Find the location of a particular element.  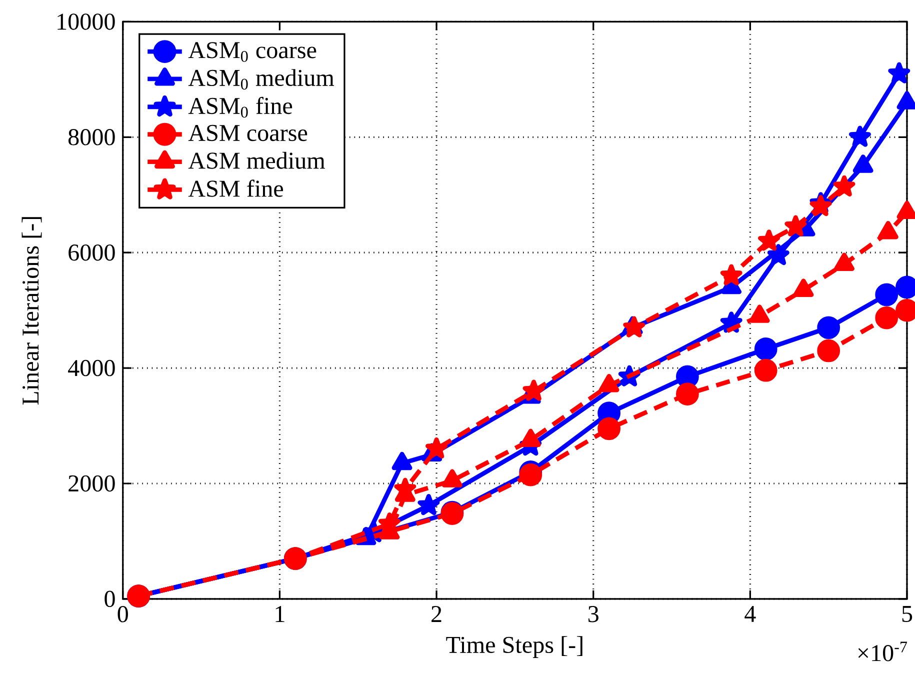

legend-label: ASM$_{0}$ medium is located at coordinates (261, 79).